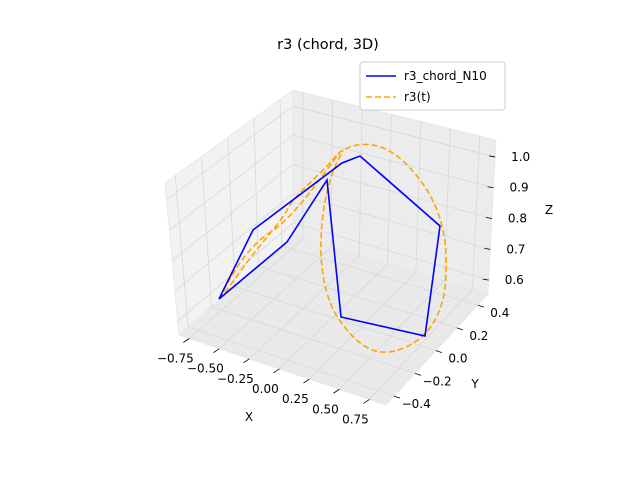 The height and width of the screenshot is (480, 640). What do you see at coordinates (520, 157) in the screenshot?
I see `z-tick-label: 1.0` at bounding box center [520, 157].